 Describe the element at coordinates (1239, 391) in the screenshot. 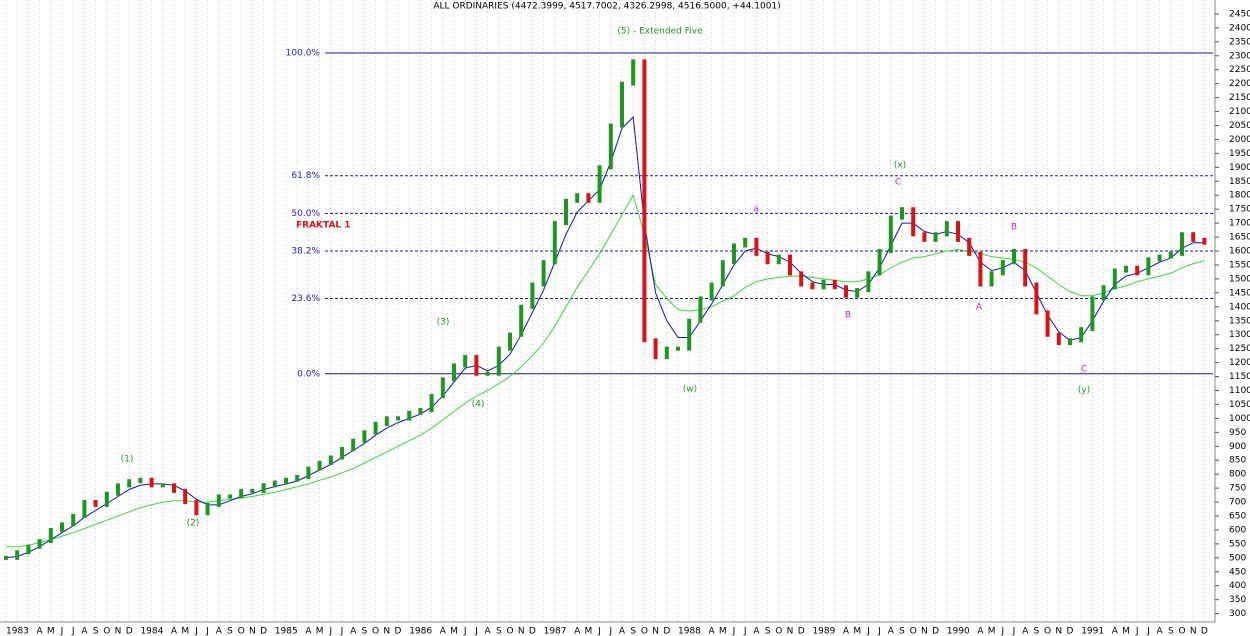

I see `y-tick-label: 1100` at that location.